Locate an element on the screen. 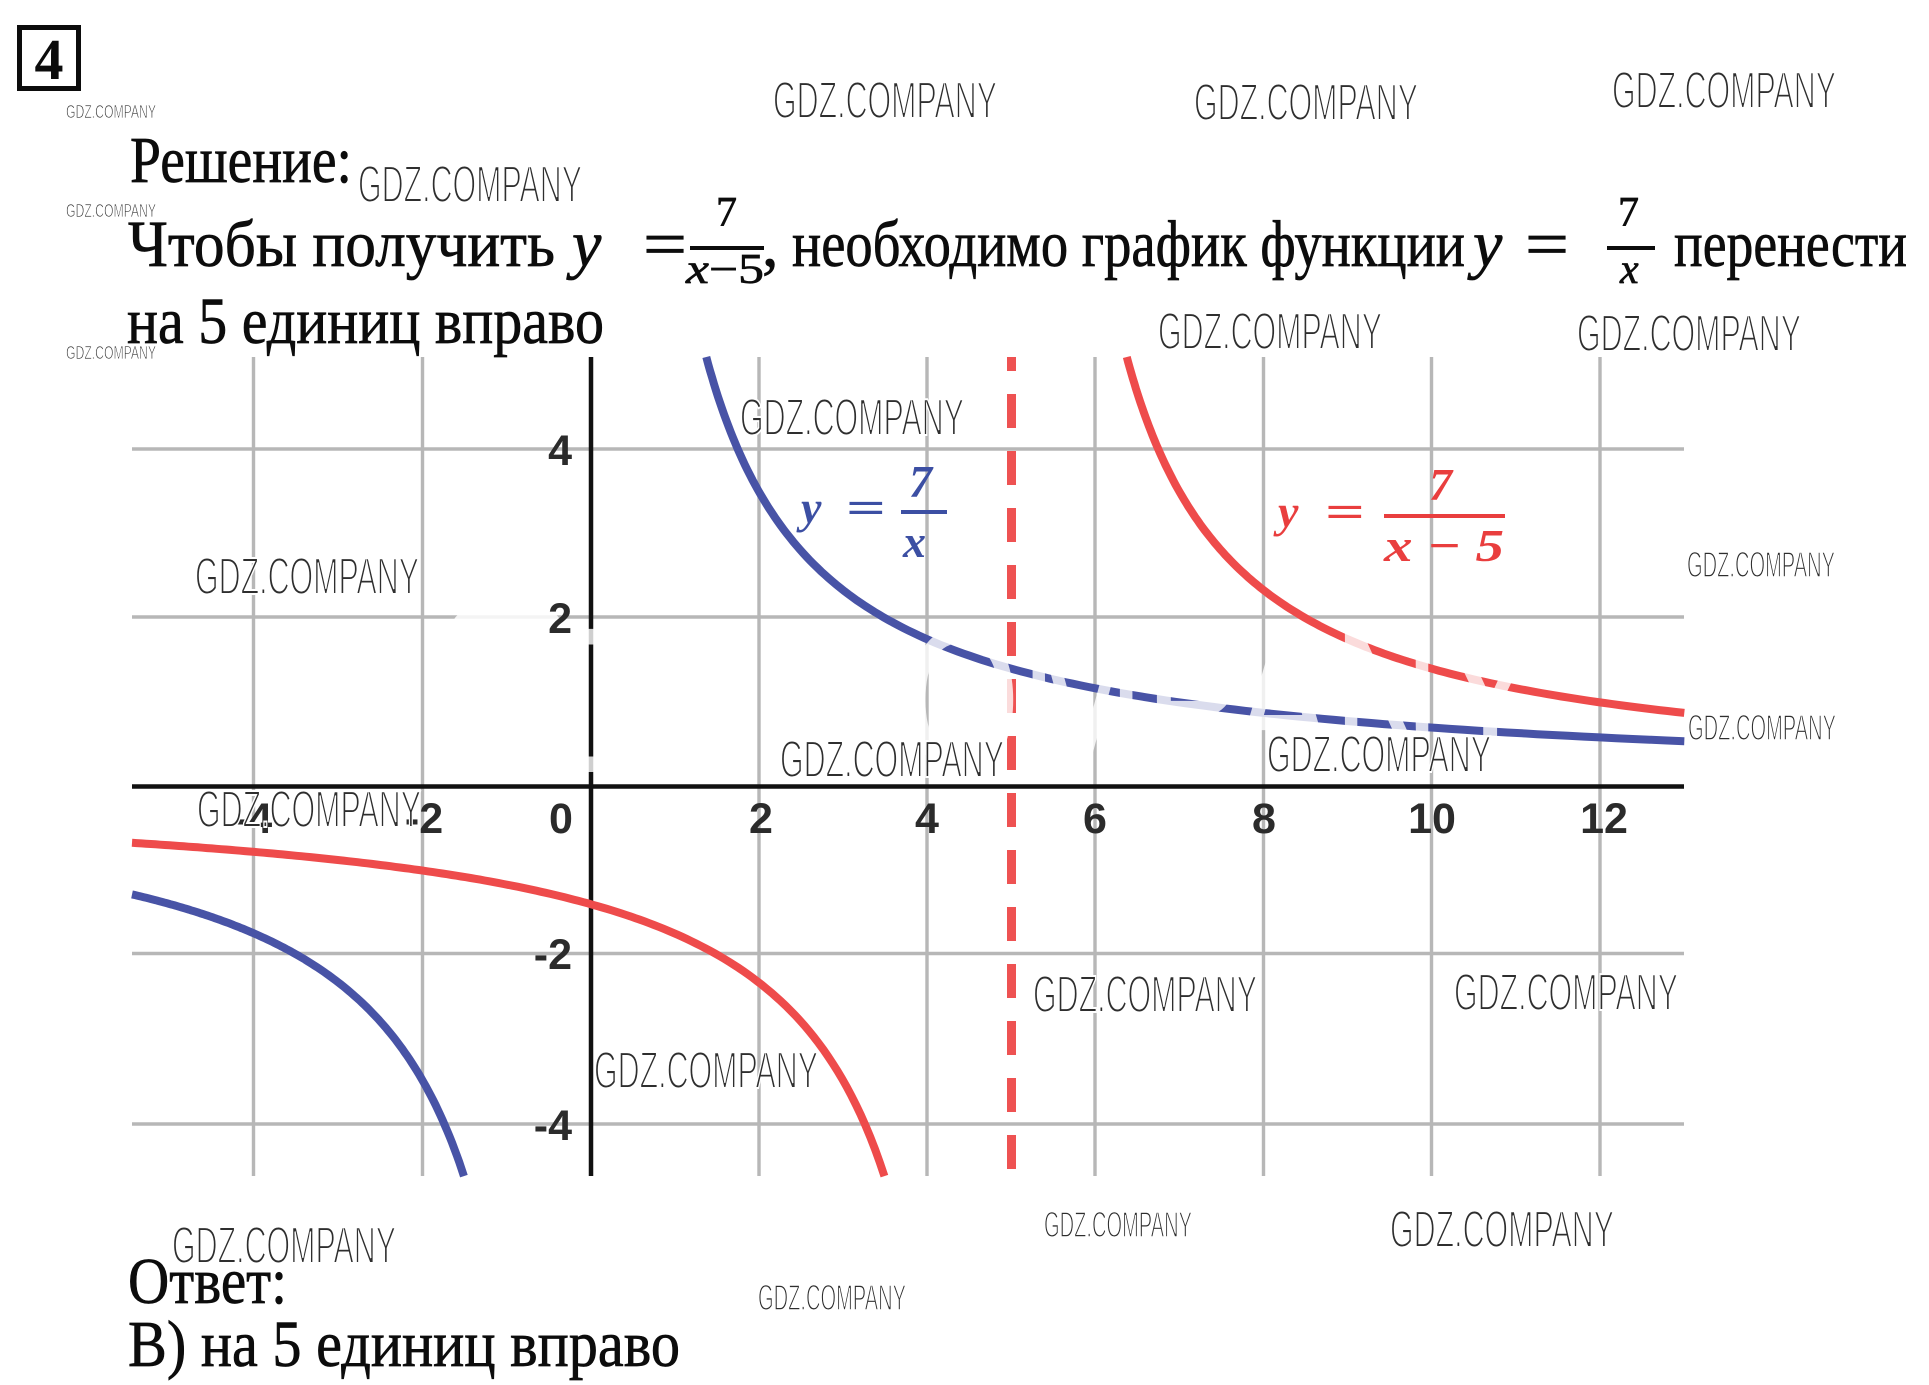 The image size is (1929, 1385). svg-text: необходимо график функции is located at coordinates (1128, 244).